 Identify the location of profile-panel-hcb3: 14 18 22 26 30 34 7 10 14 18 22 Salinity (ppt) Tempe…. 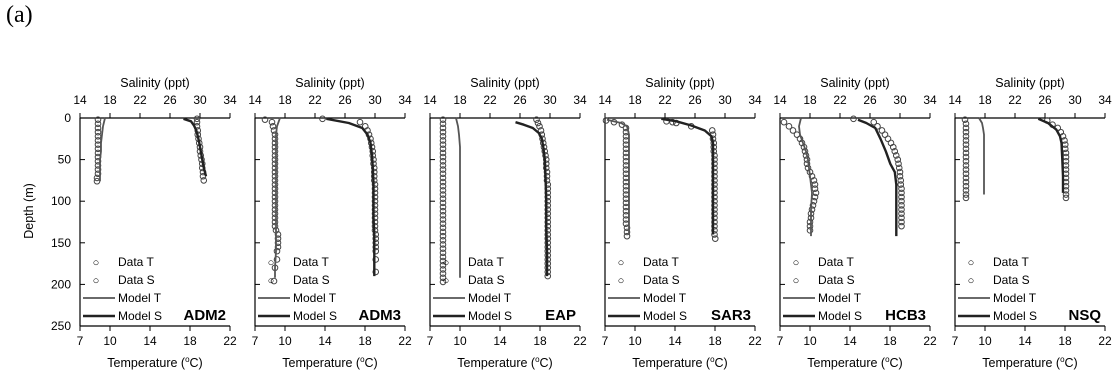
(855, 223).